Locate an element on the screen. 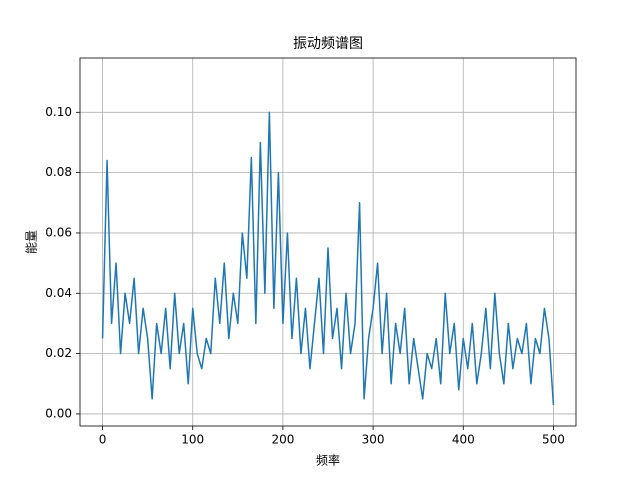 The height and width of the screenshot is (480, 640). x-tick-label: 300 is located at coordinates (373, 440).